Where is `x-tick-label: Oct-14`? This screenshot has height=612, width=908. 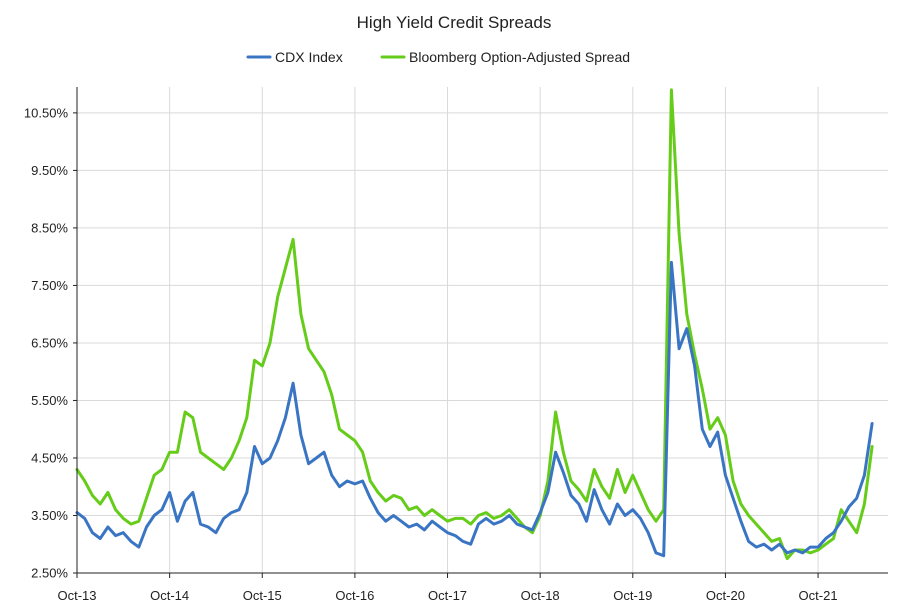
x-tick-label: Oct-14 is located at coordinates (169, 595).